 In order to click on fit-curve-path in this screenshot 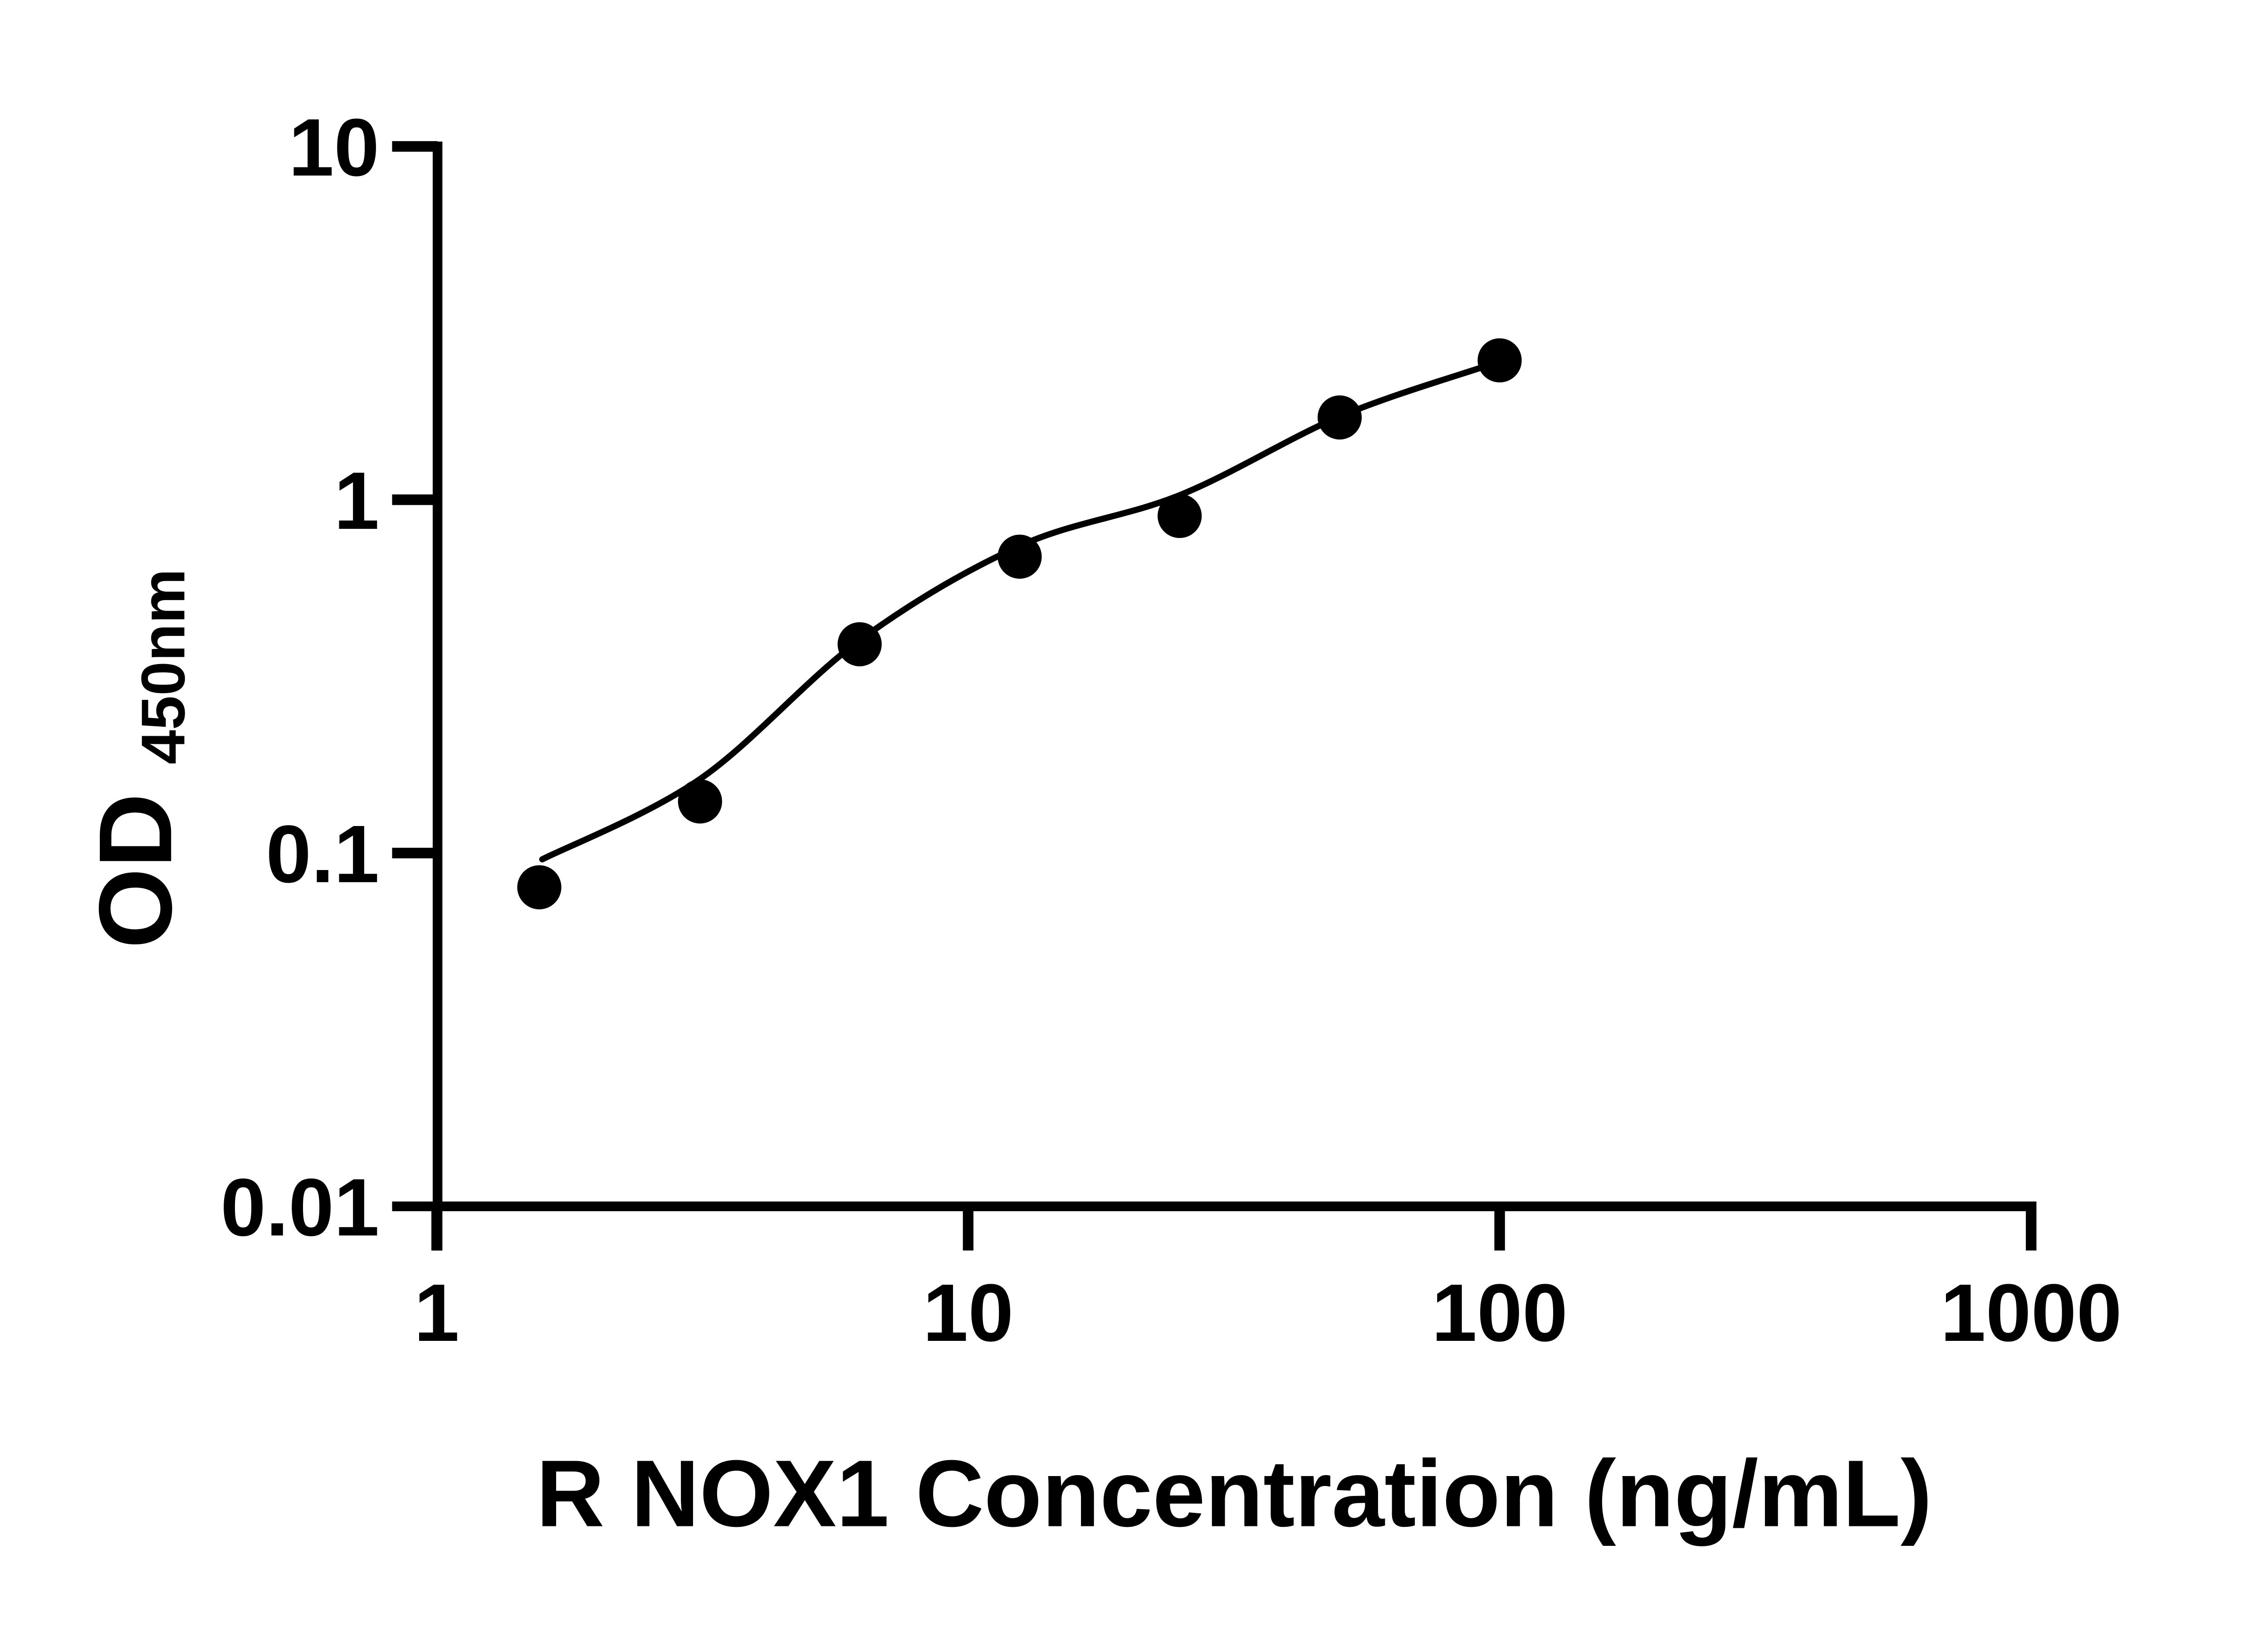, I will do `click(1015, 612)`.